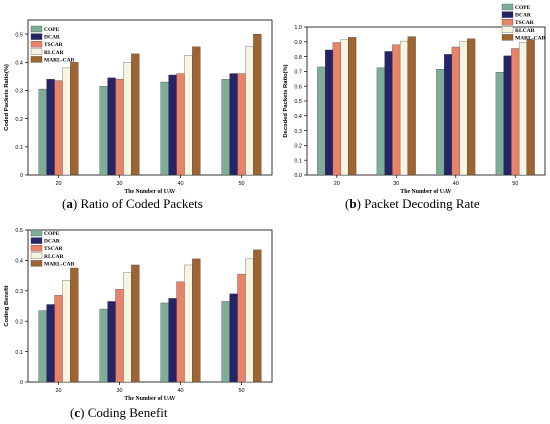 The width and height of the screenshot is (550, 424). What do you see at coordinates (132, 203) in the screenshot?
I see `caption-a: (a) Ratio of Coded Packets` at bounding box center [132, 203].